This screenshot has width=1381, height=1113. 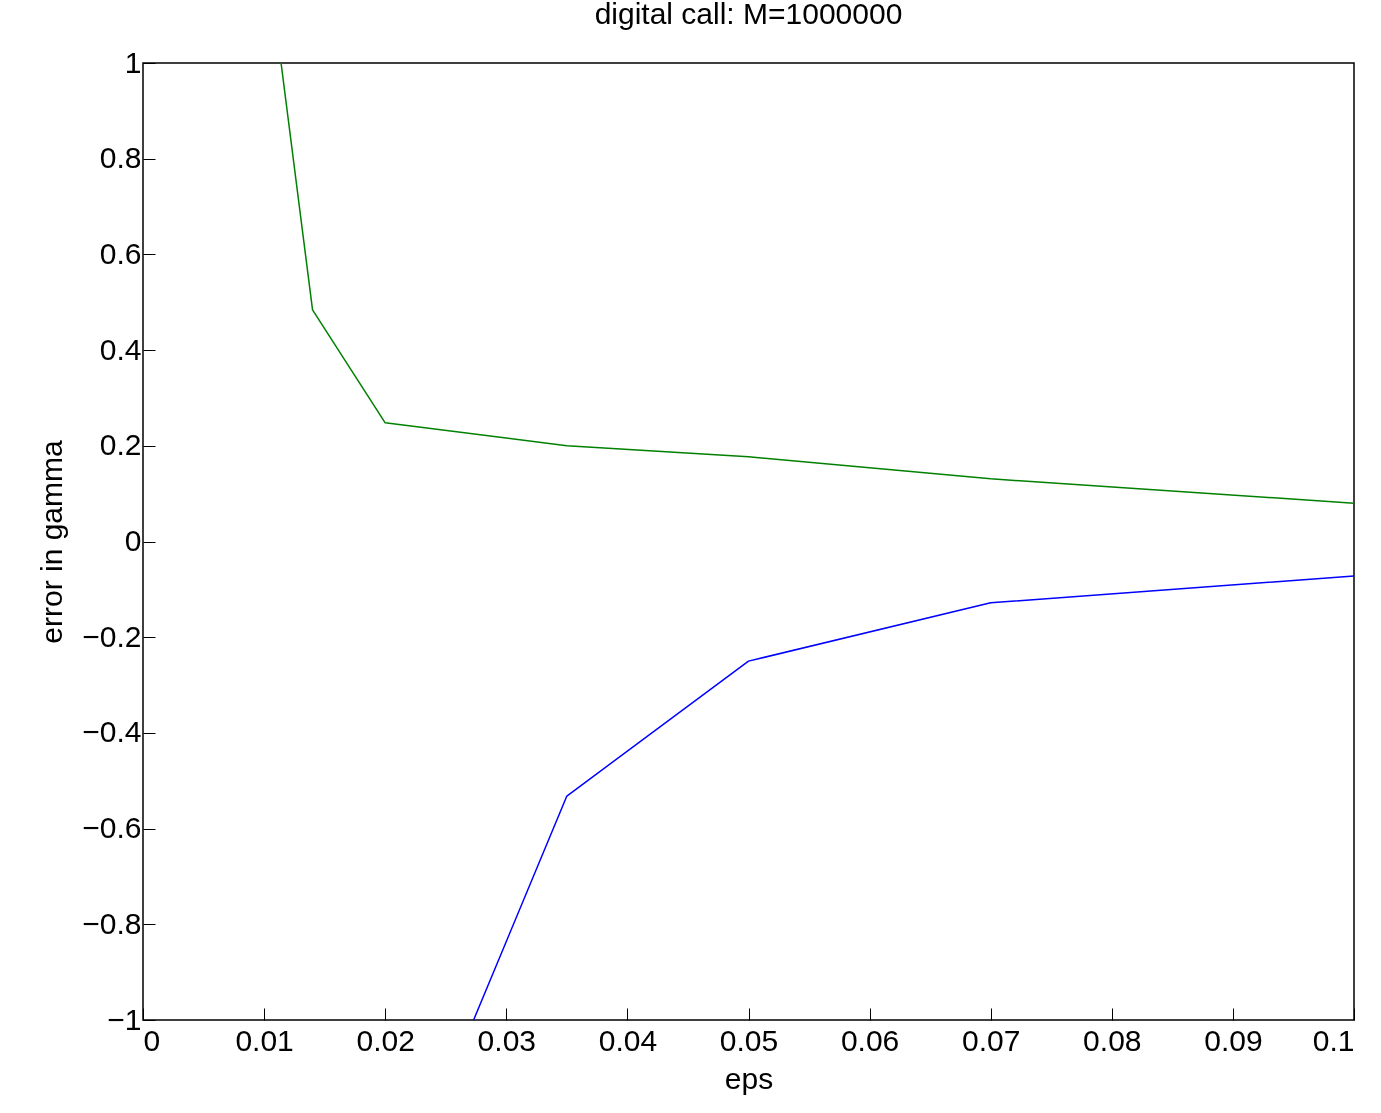 I want to click on x-tick-label: 0.07, so click(x=991, y=1040).